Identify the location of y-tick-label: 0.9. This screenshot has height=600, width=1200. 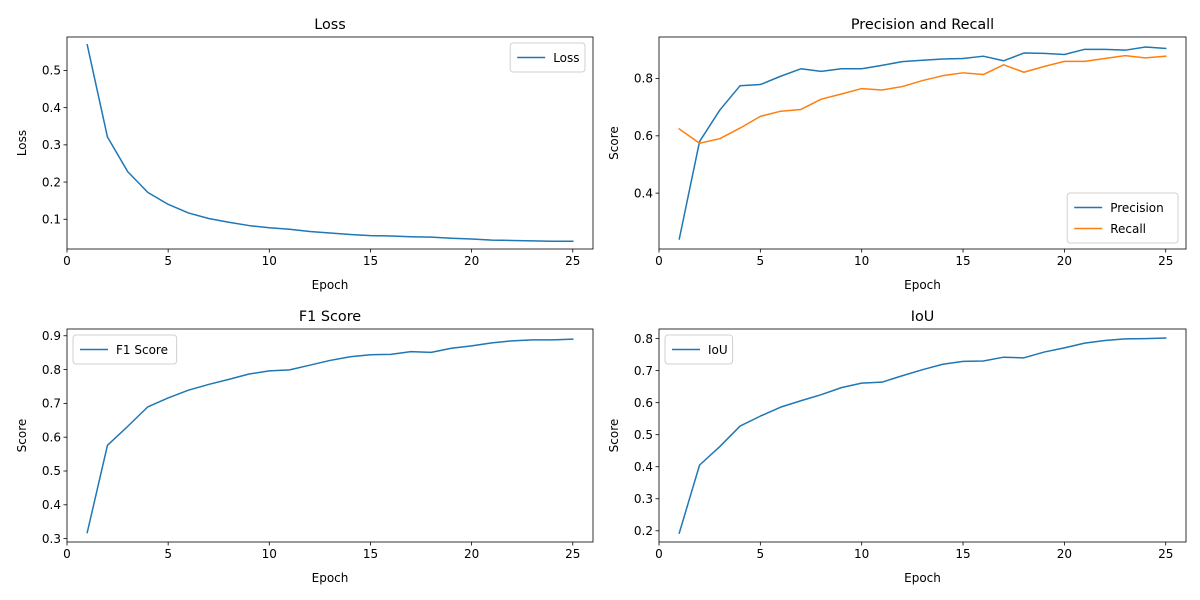
(51, 336).